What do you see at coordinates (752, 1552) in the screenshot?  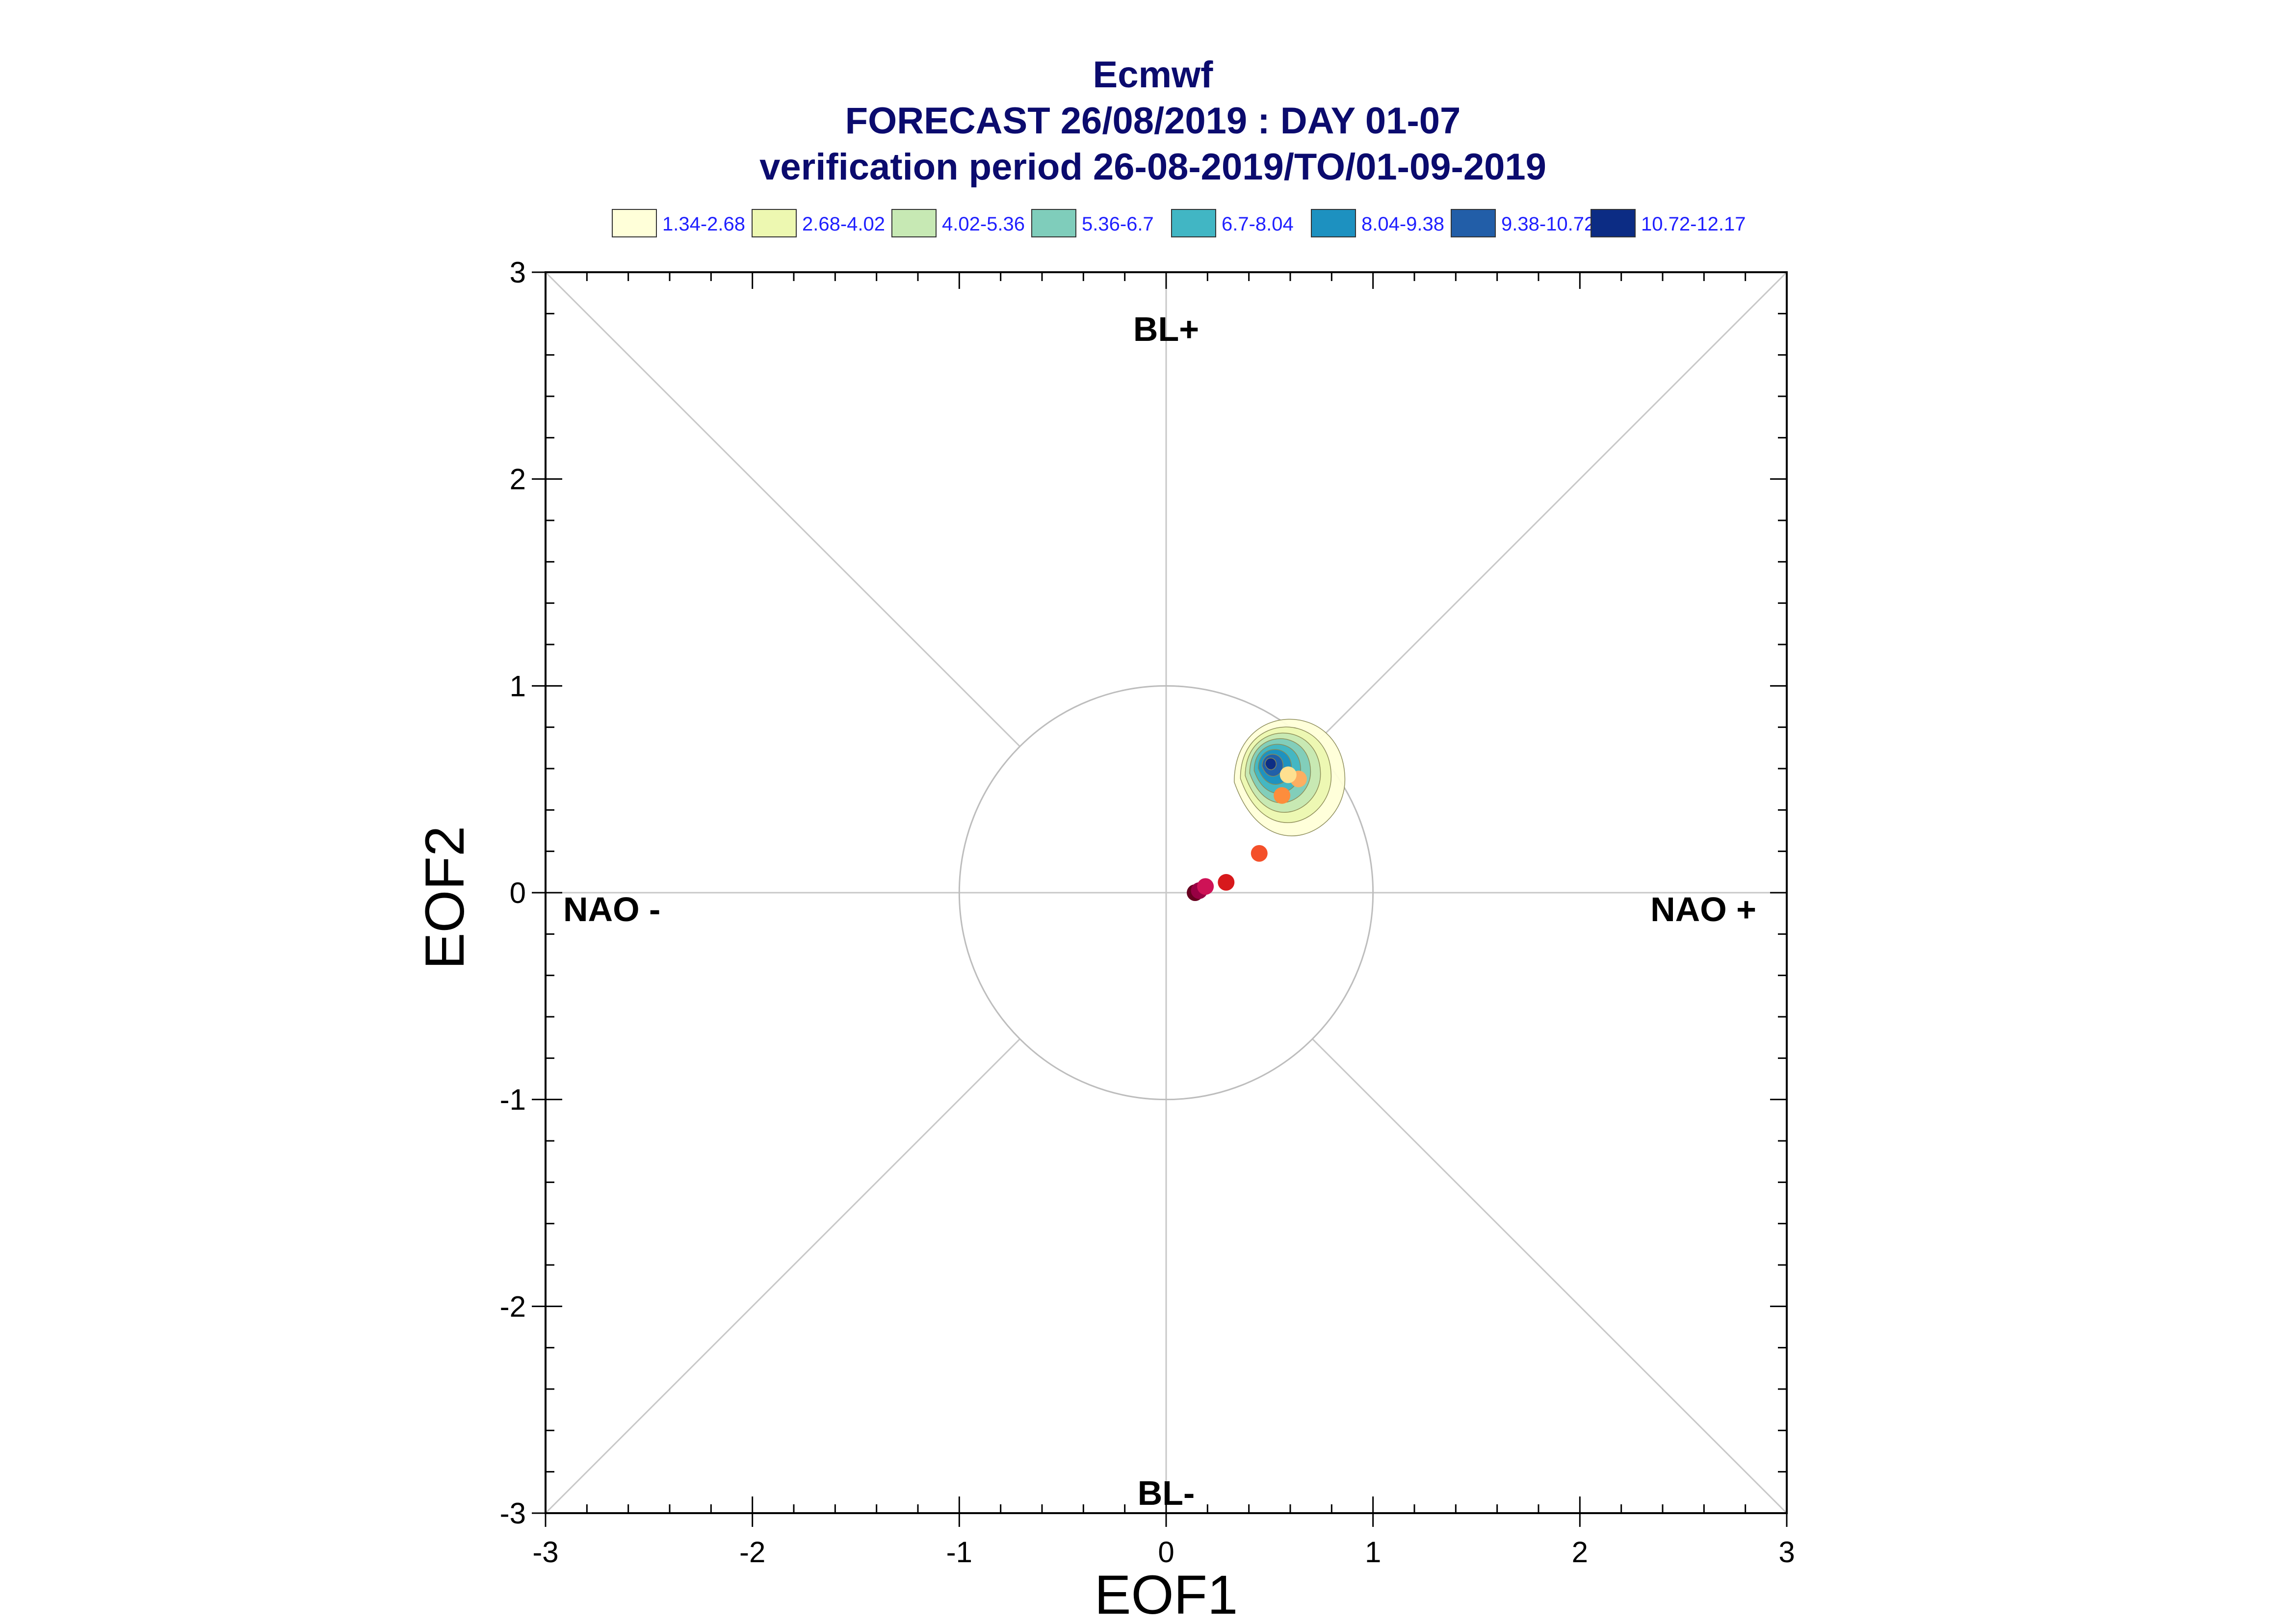 I see `x-tick-label: -2` at bounding box center [752, 1552].